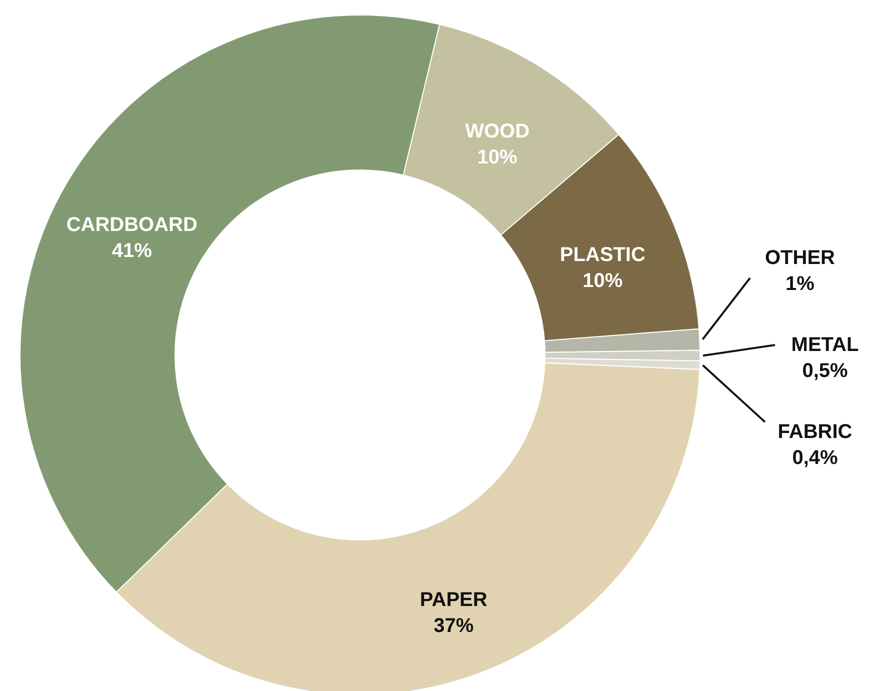 This screenshot has height=691, width=874. What do you see at coordinates (815, 458) in the screenshot?
I see `data-label: 0,4%` at bounding box center [815, 458].